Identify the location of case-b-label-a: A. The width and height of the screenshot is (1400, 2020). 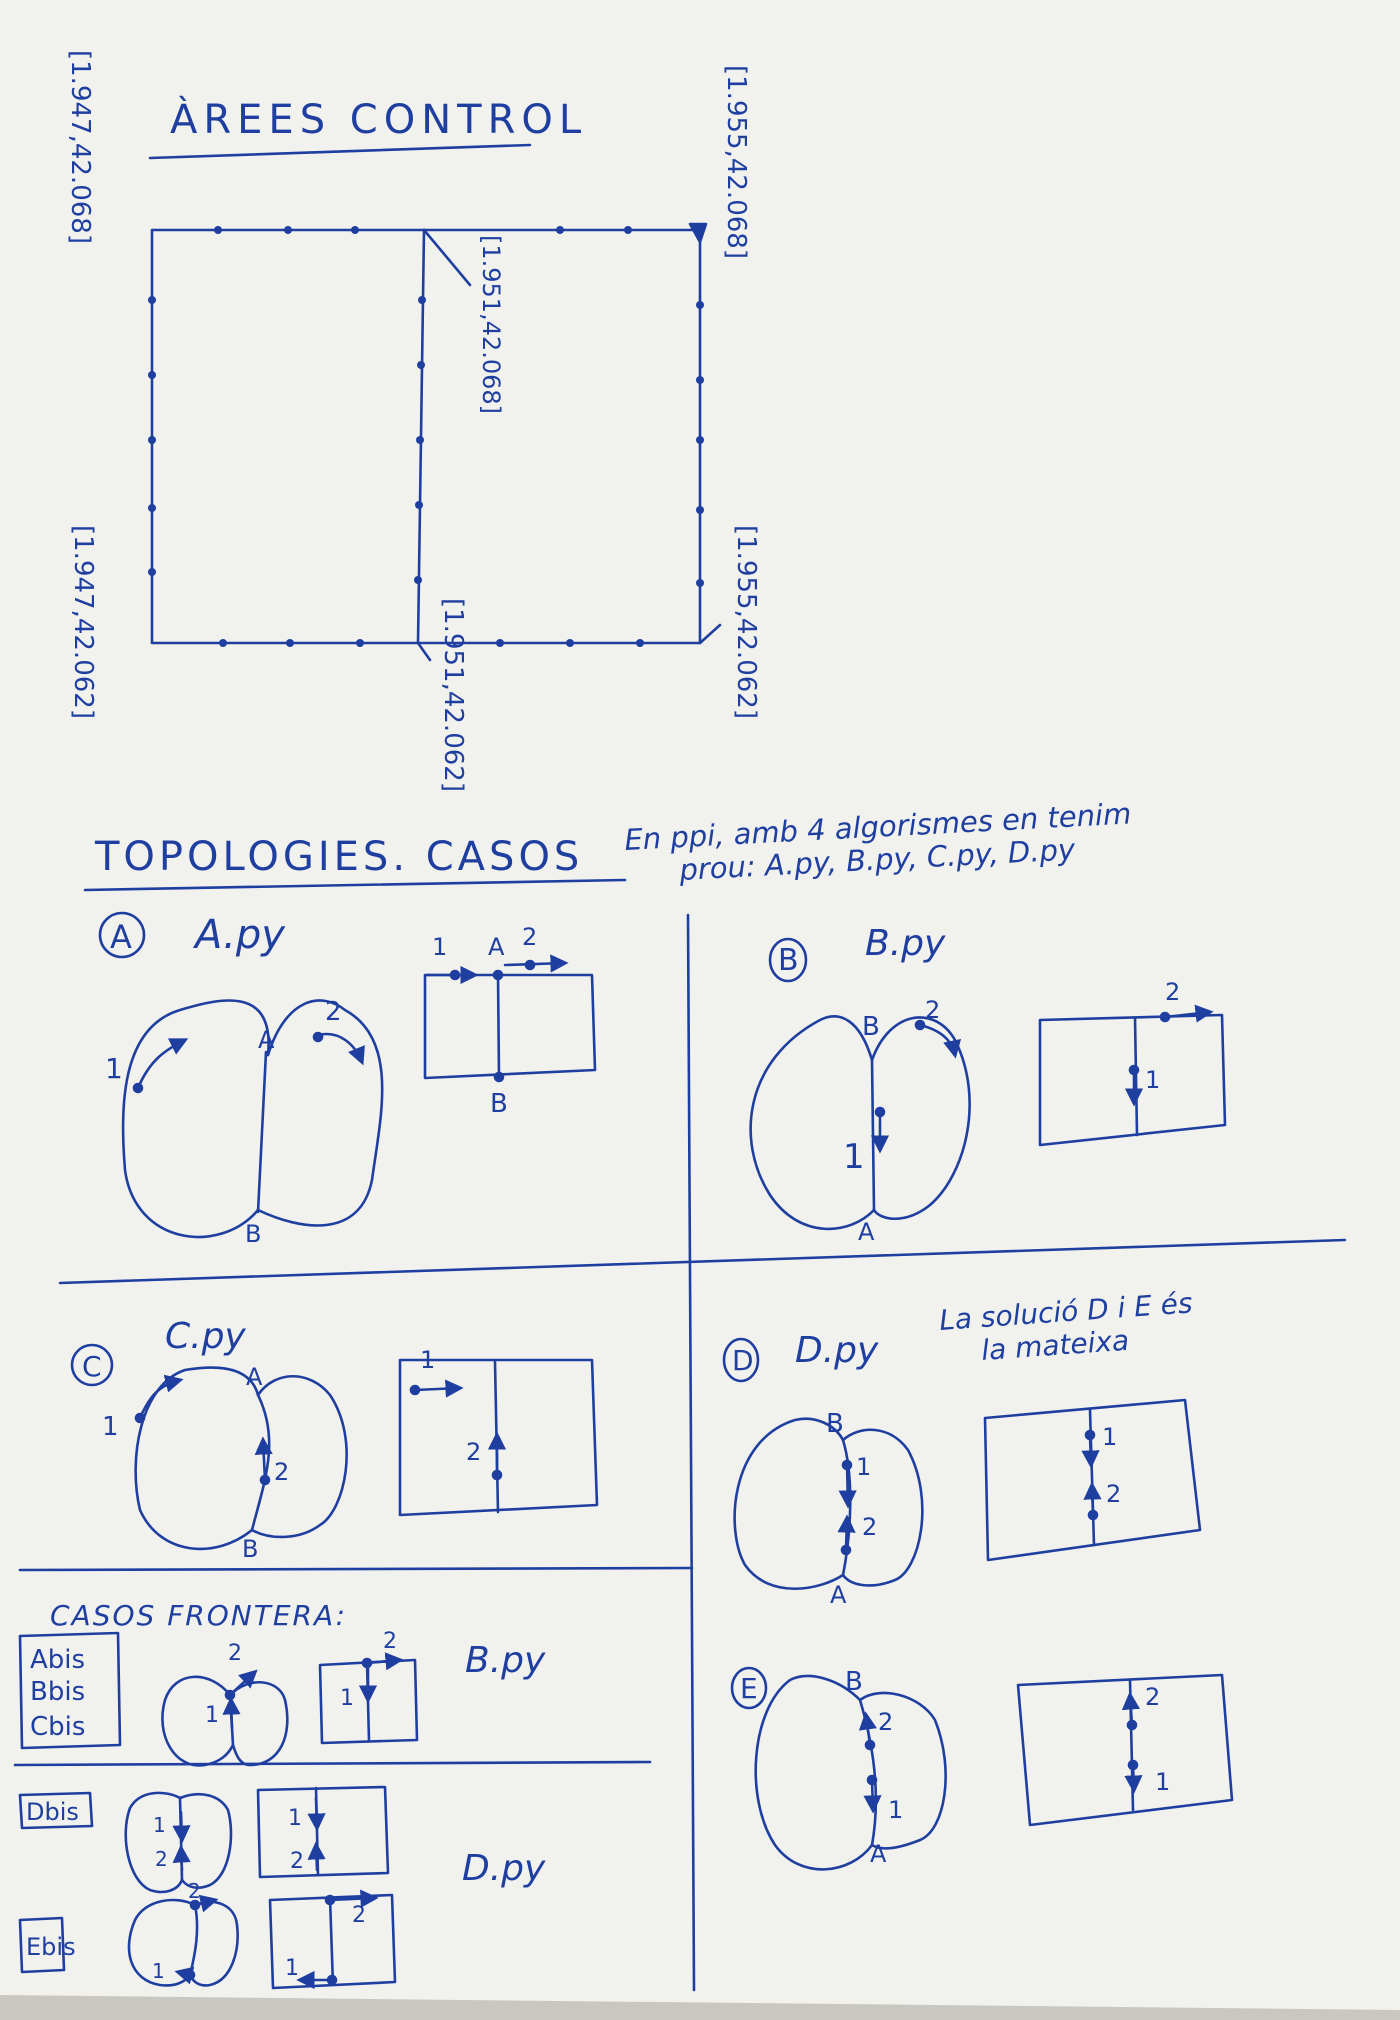
(866, 1232).